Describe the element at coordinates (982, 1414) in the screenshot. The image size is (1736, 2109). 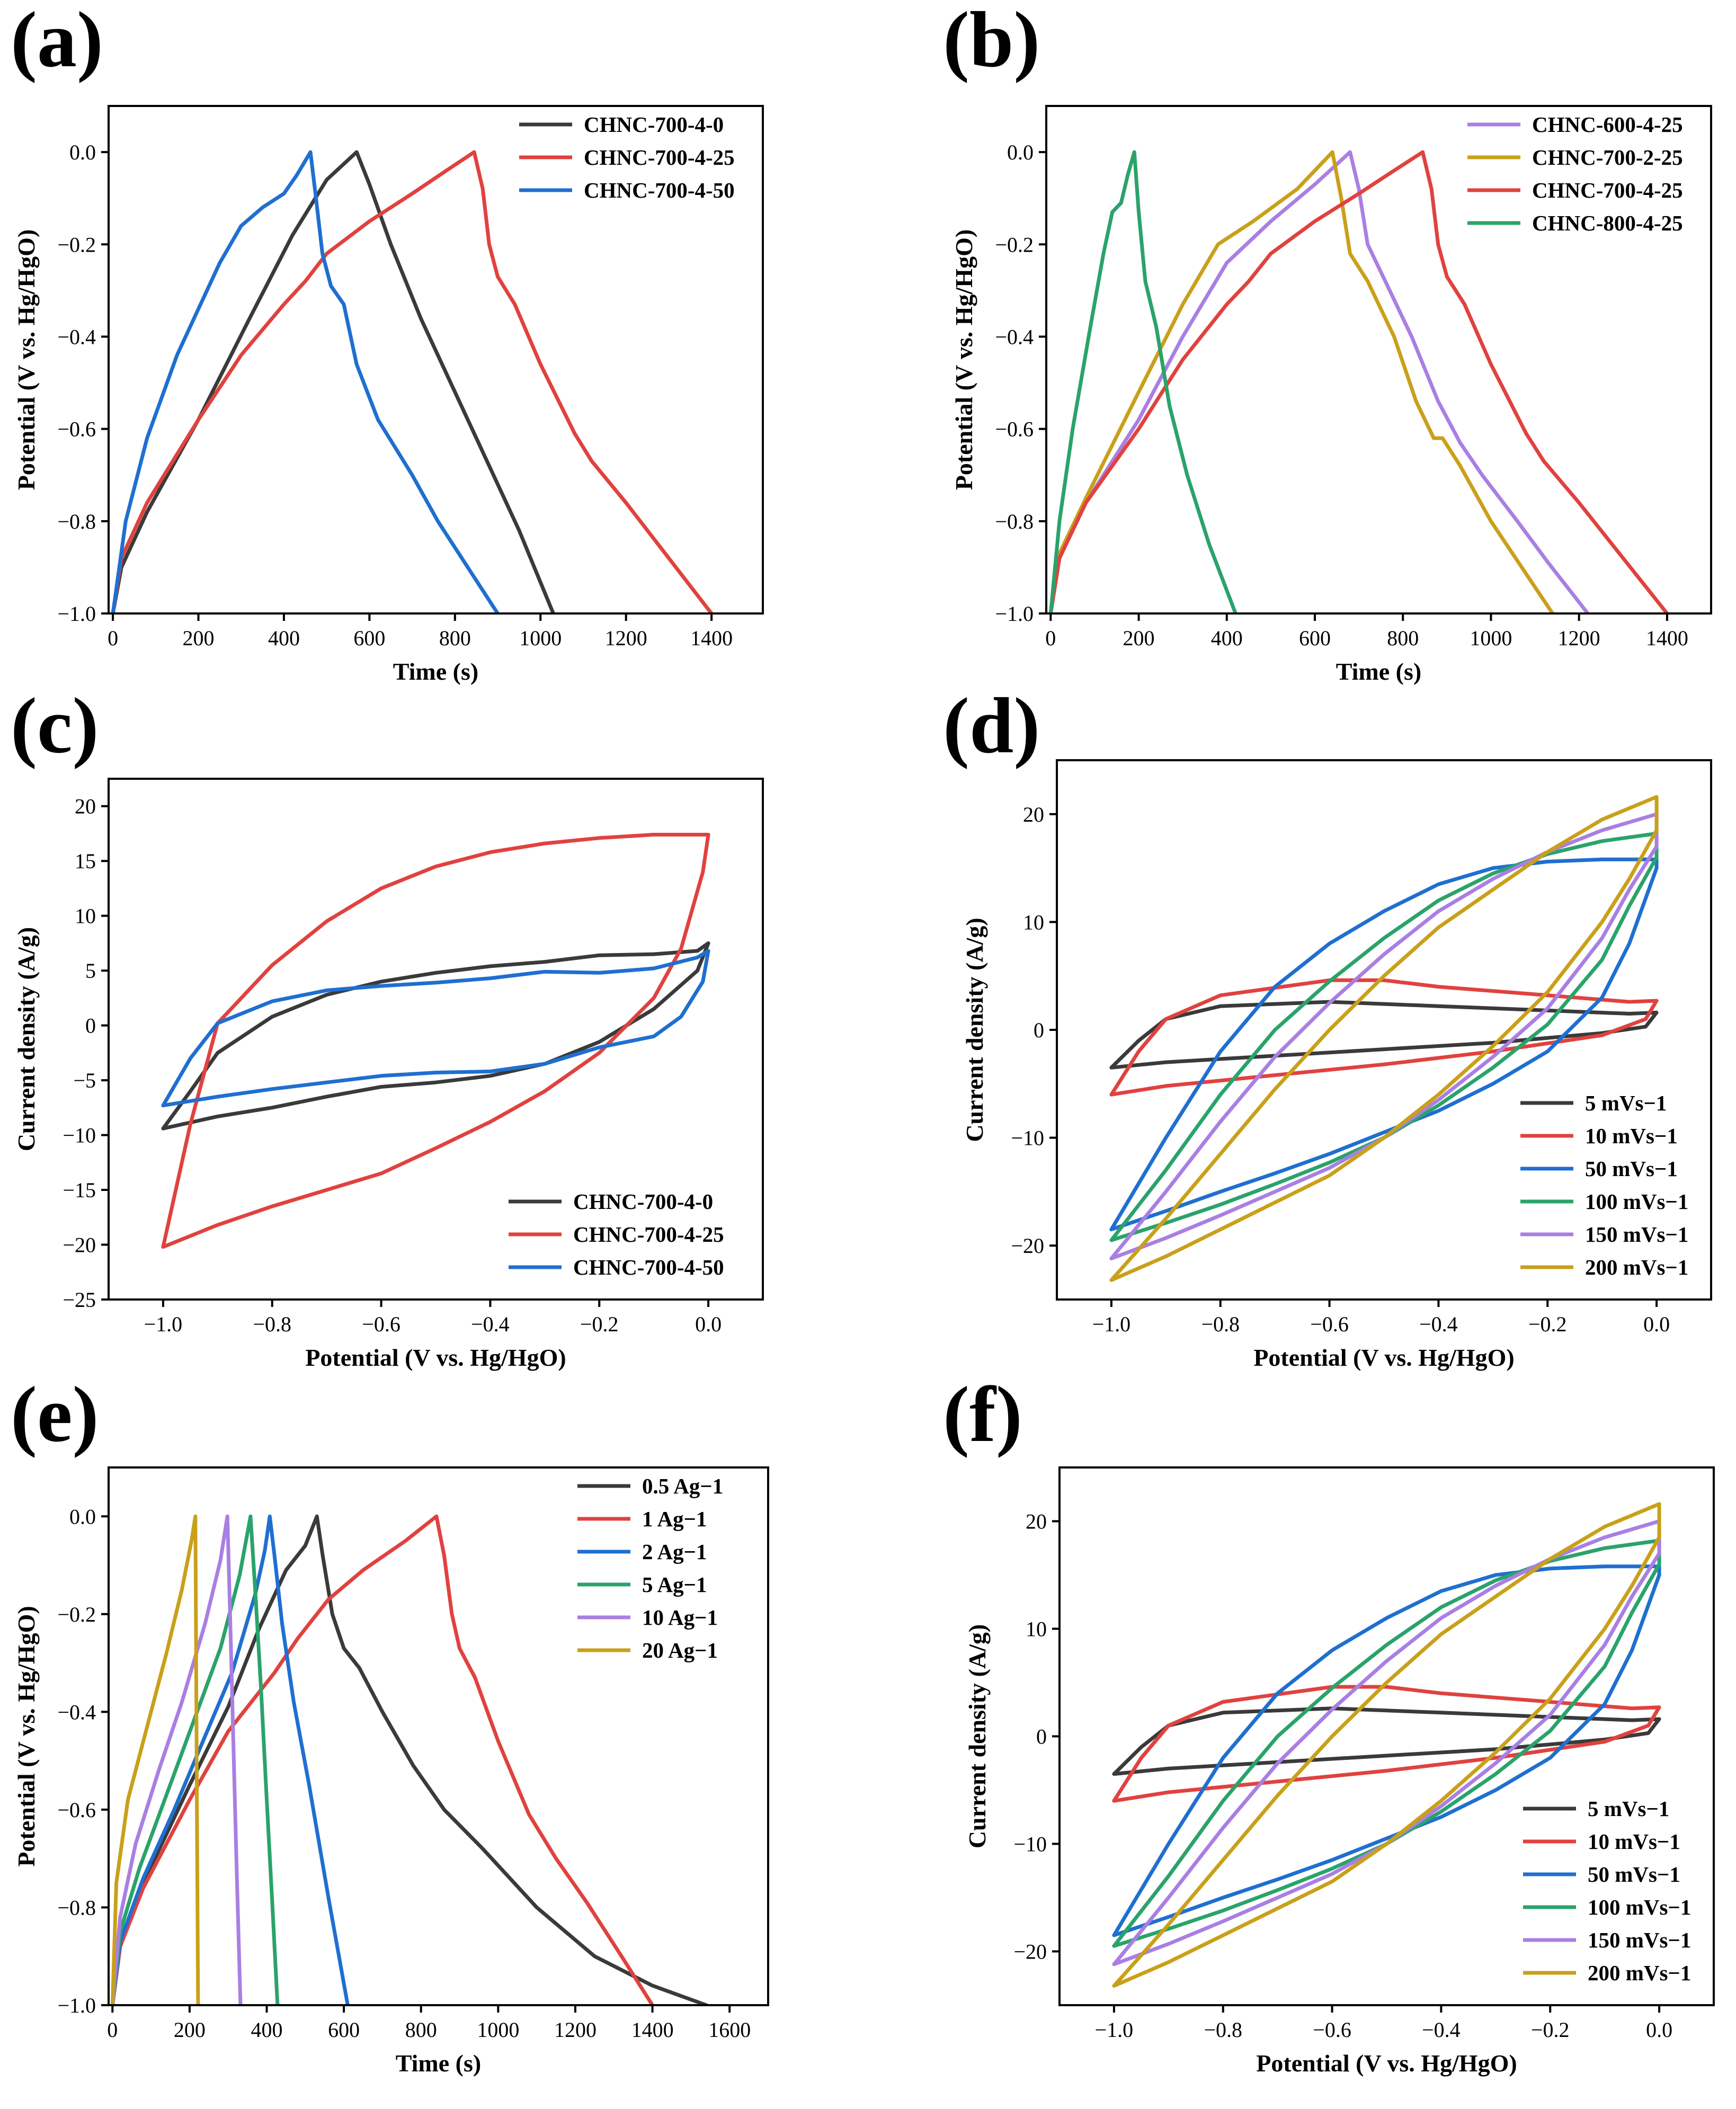
I see `panel-label-f: (f)` at that location.